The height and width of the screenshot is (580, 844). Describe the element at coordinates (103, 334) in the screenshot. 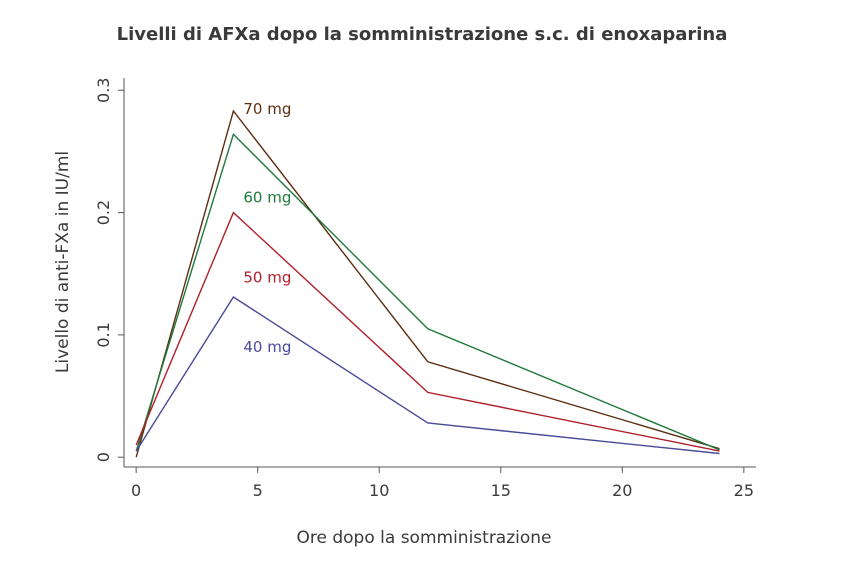

I see `y-tick-label: 0.1` at that location.